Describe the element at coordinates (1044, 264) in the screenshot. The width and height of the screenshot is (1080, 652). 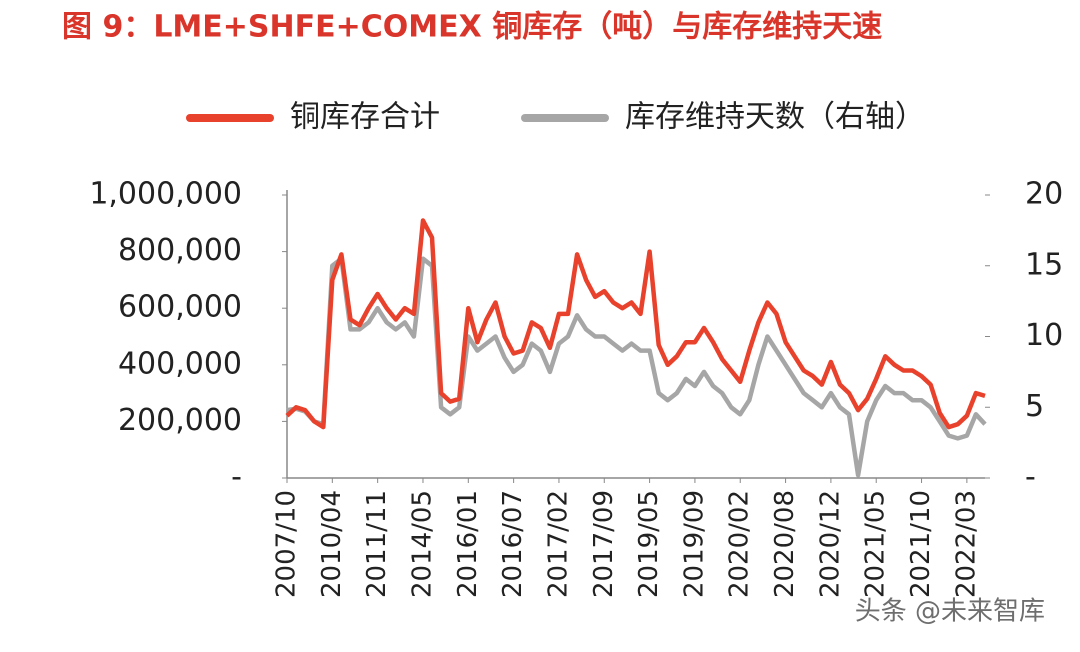
I see `y2-tick-label: 15` at that location.